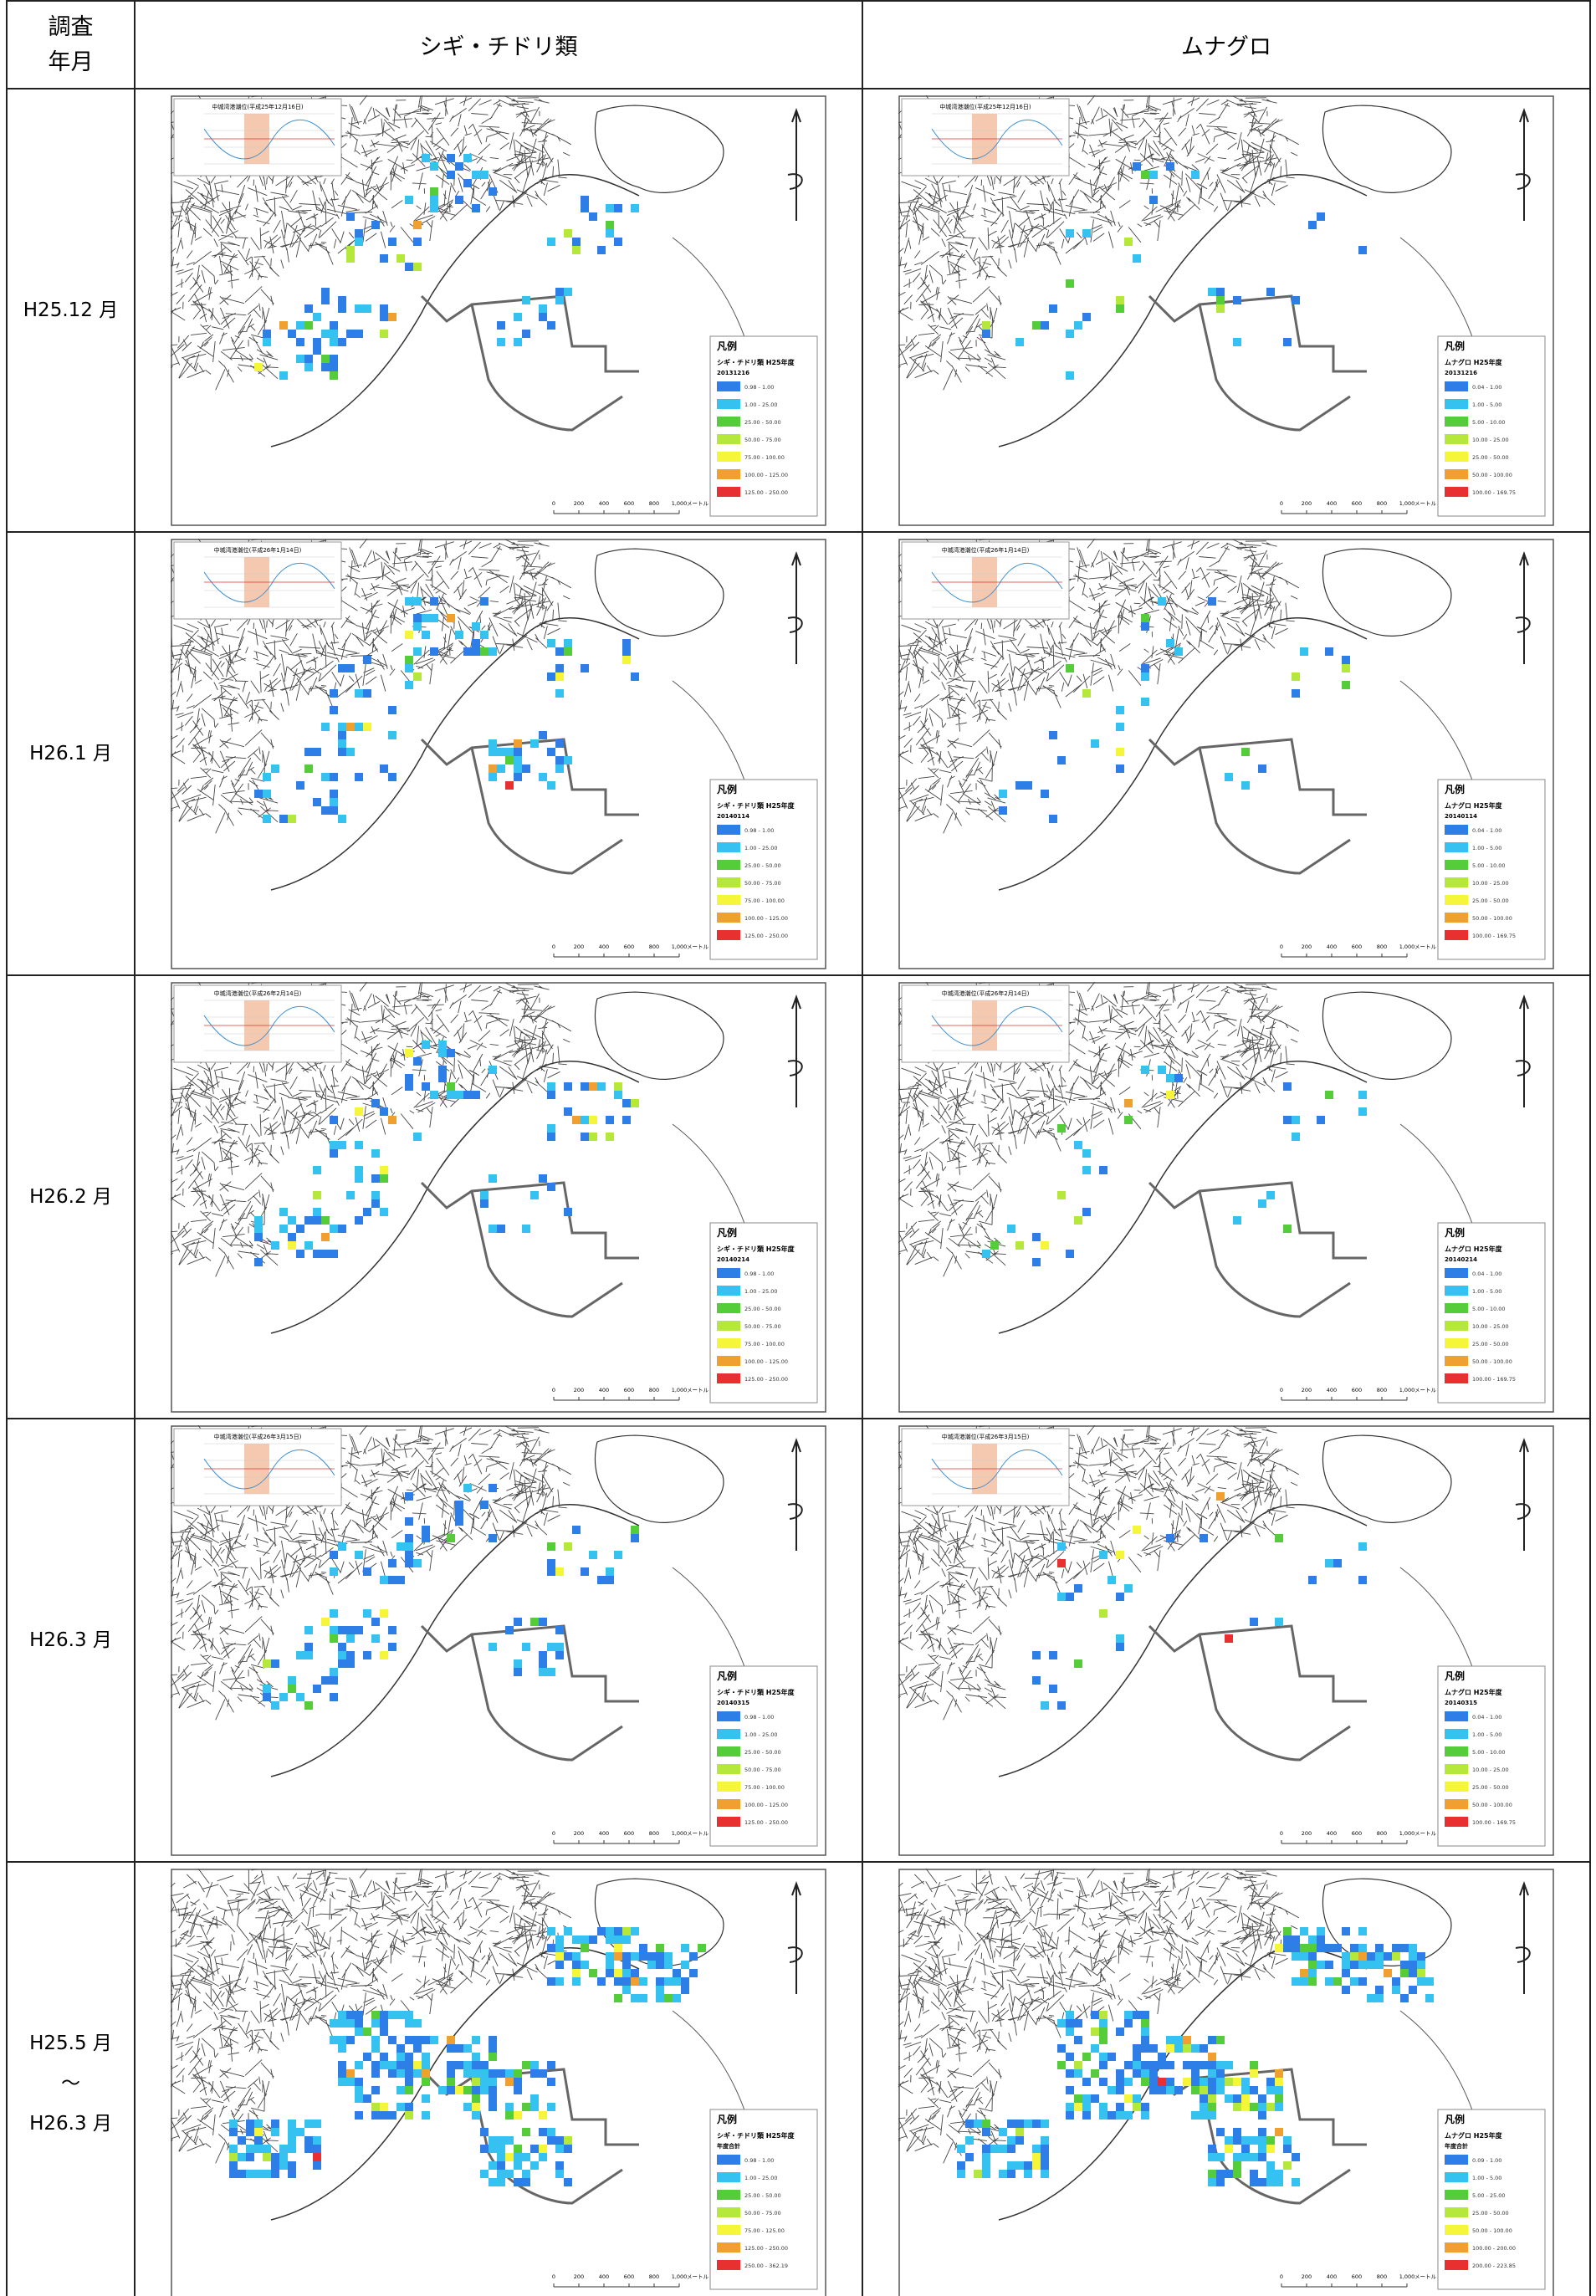  Describe the element at coordinates (1382, 1834) in the screenshot. I see `scale-label: 800` at that location.